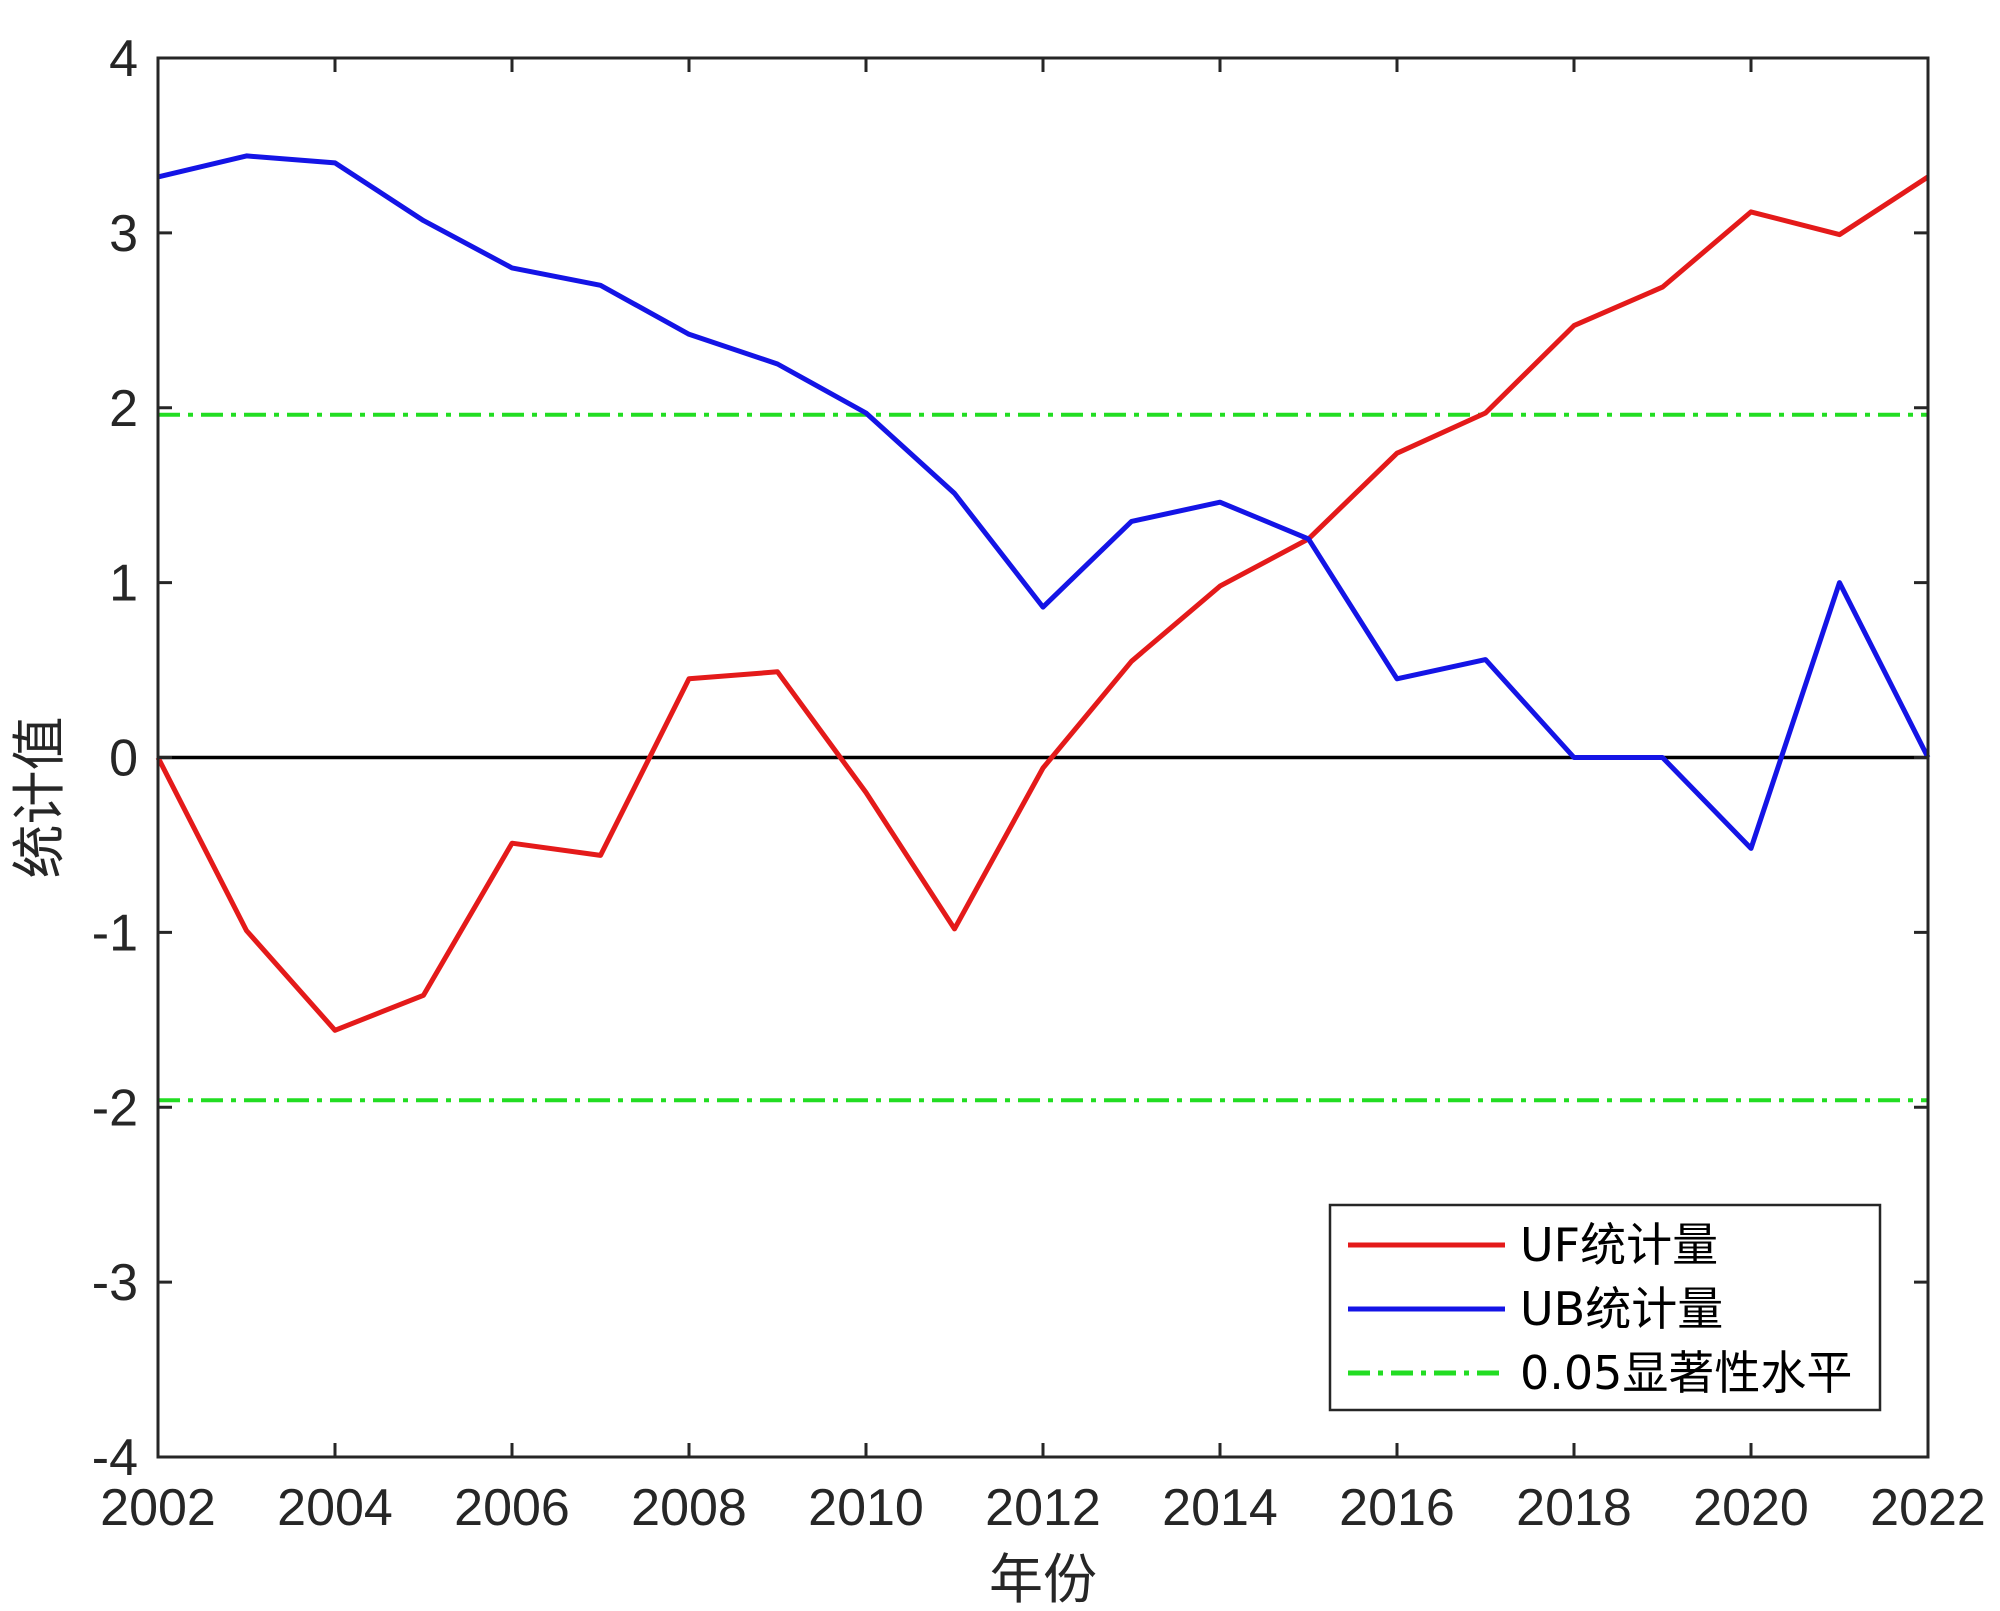  I want to click on legend-entry: UB统计量, so click(1535, 1309).